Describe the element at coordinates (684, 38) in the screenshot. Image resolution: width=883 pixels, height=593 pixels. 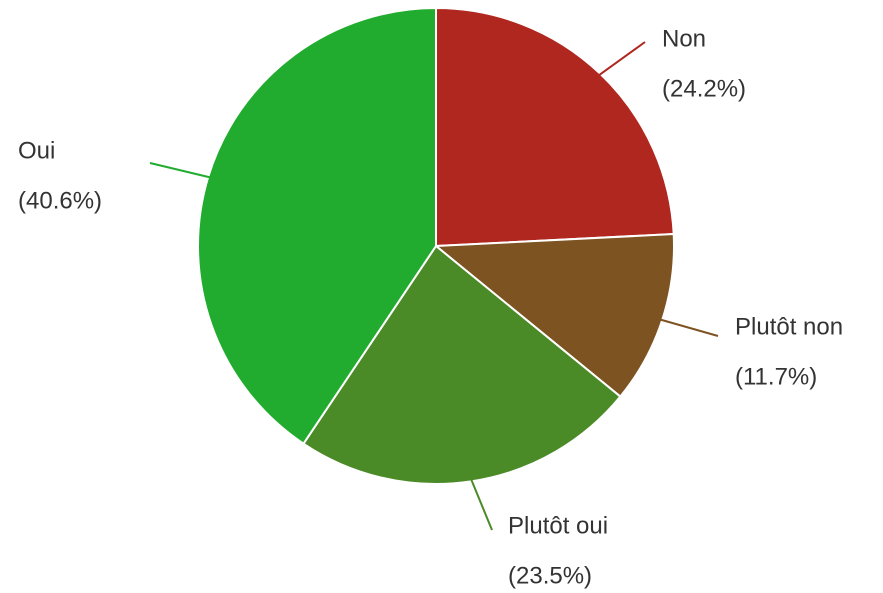
I see `slice-label: Non` at that location.